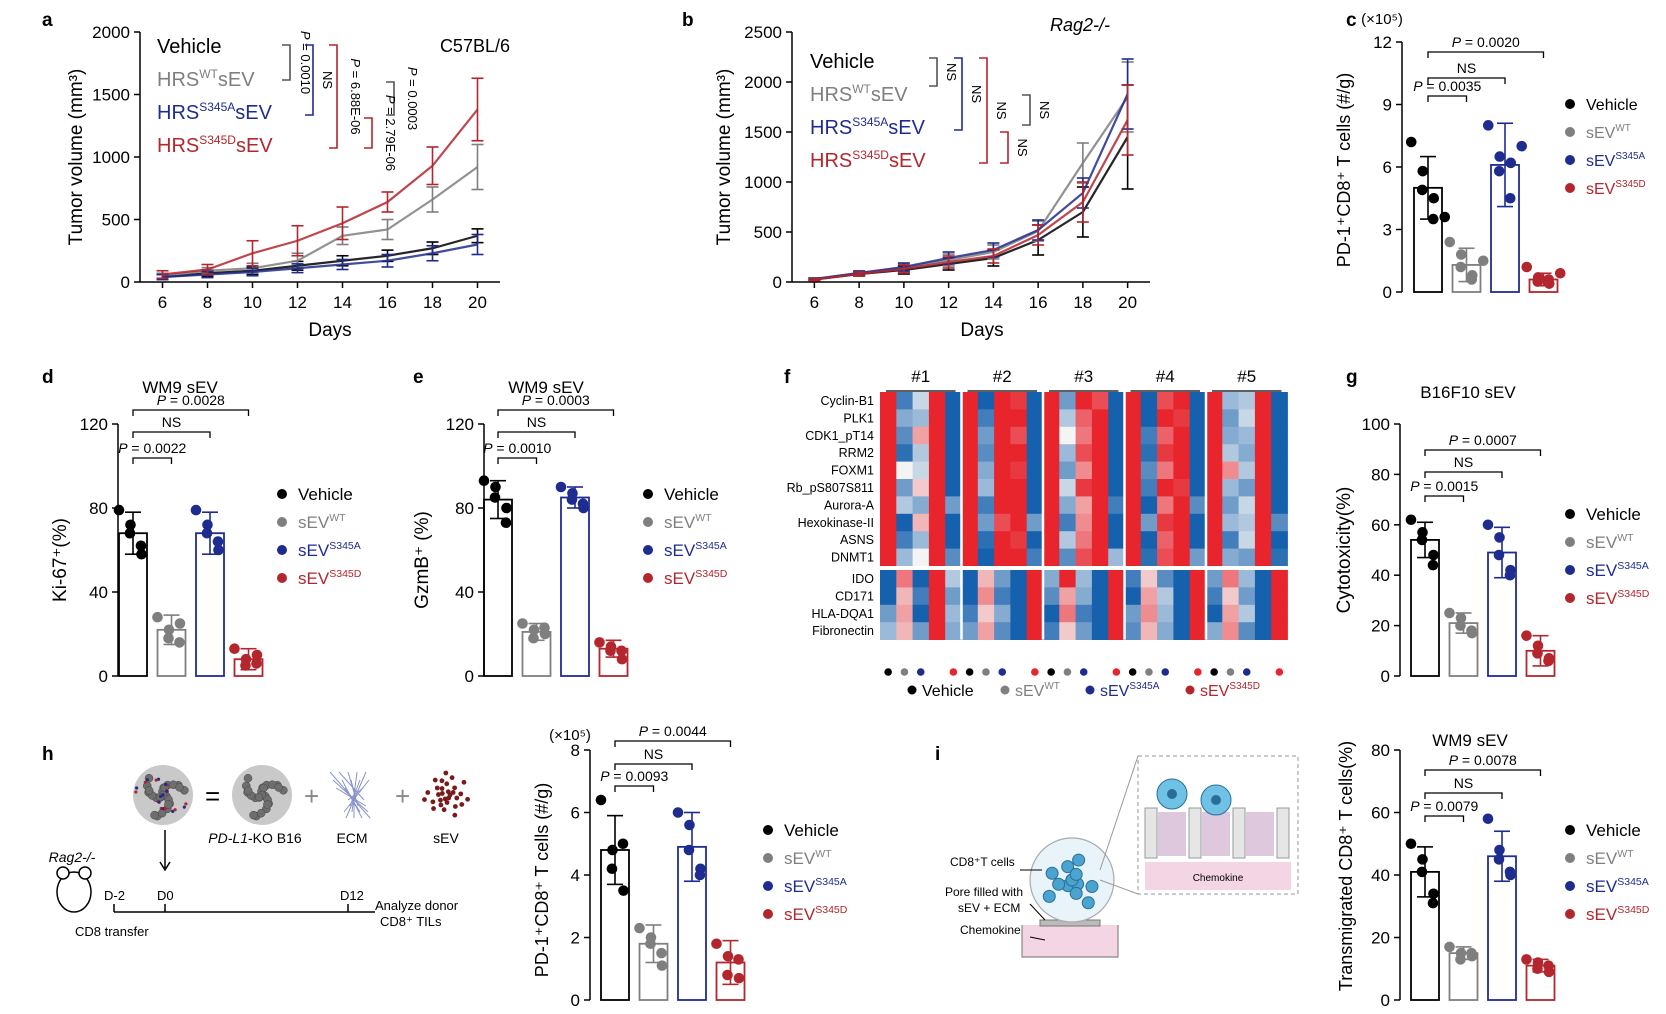  Describe the element at coordinates (215, 112) in the screenshot. I see `legend-label-s345a: HRSS345AsEV` at that location.